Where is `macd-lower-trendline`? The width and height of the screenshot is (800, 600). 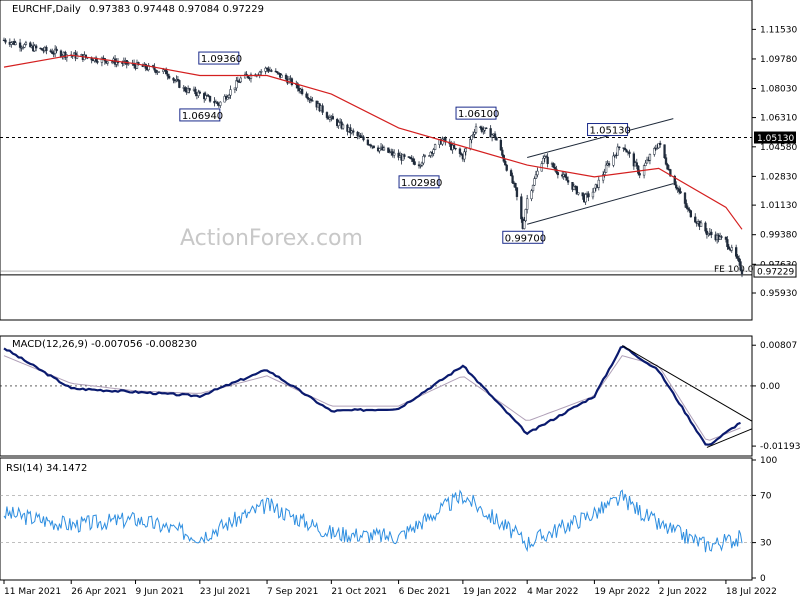
macd-lower-trendline is located at coordinates (729, 438).